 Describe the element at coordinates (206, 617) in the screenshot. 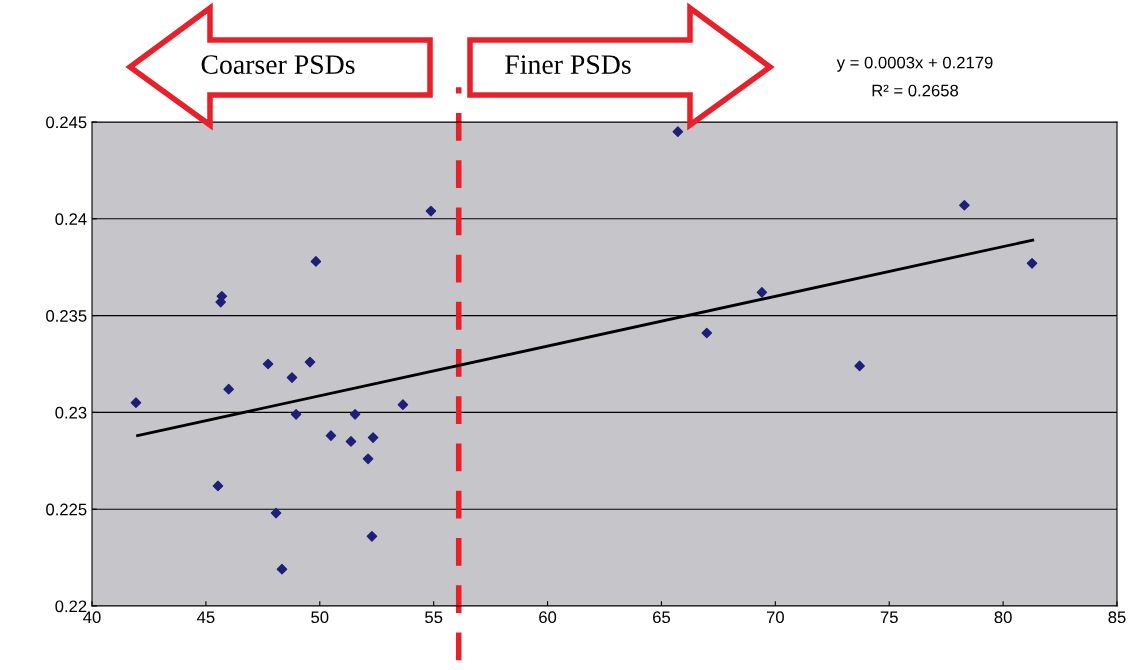

I see `x-tick-label: 45` at that location.